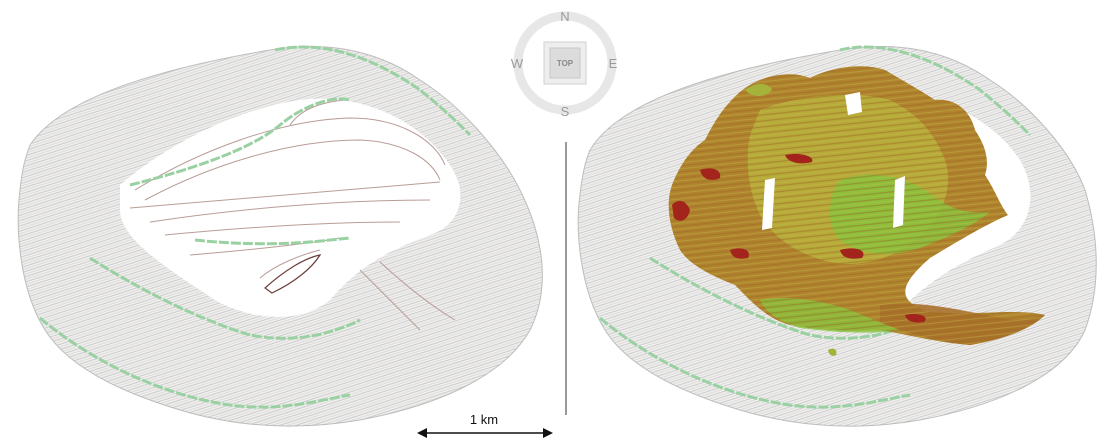  Describe the element at coordinates (564, 16) in the screenshot. I see `compass-north-label: N` at that location.